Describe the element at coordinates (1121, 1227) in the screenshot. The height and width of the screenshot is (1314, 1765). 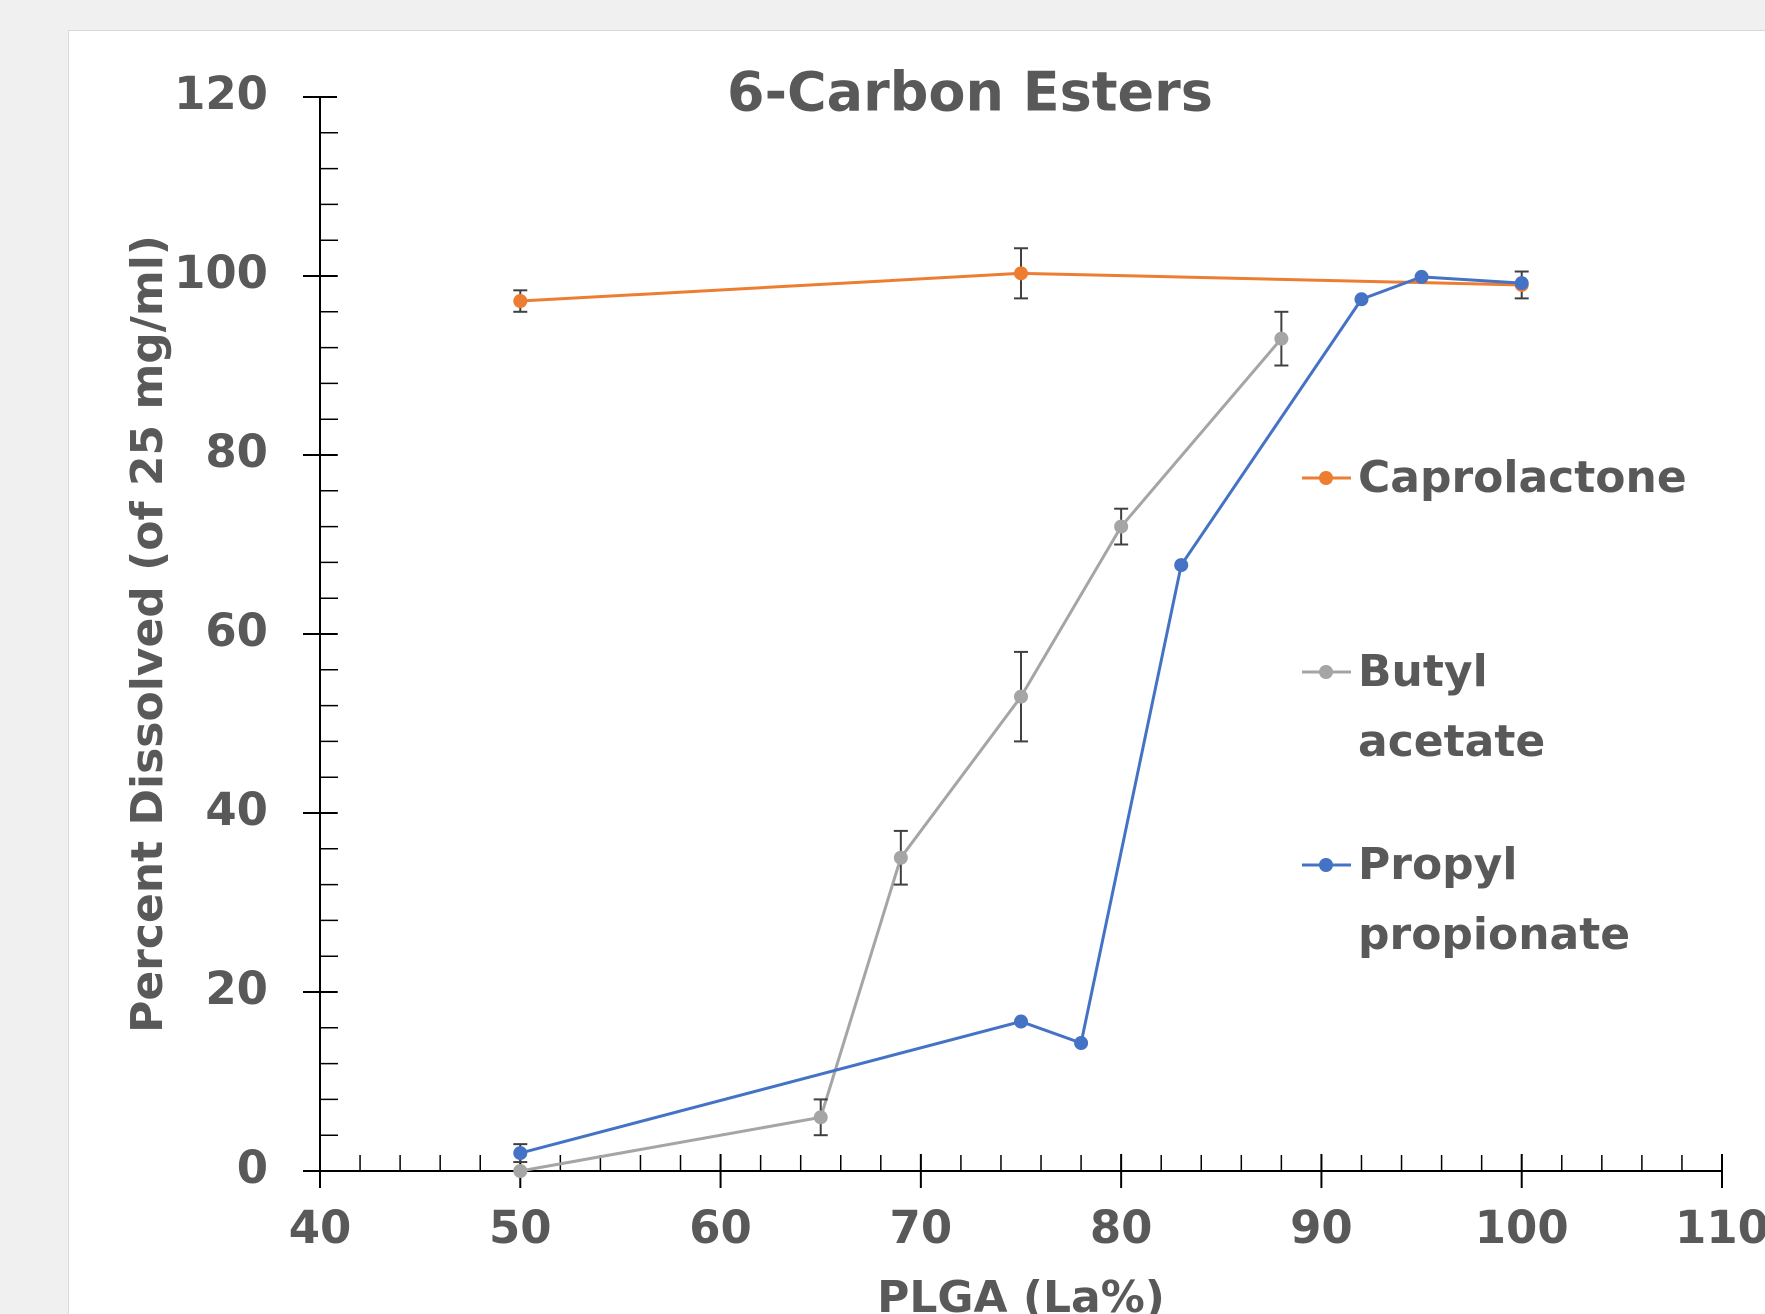
I see `x-tick-label: 80` at that location.